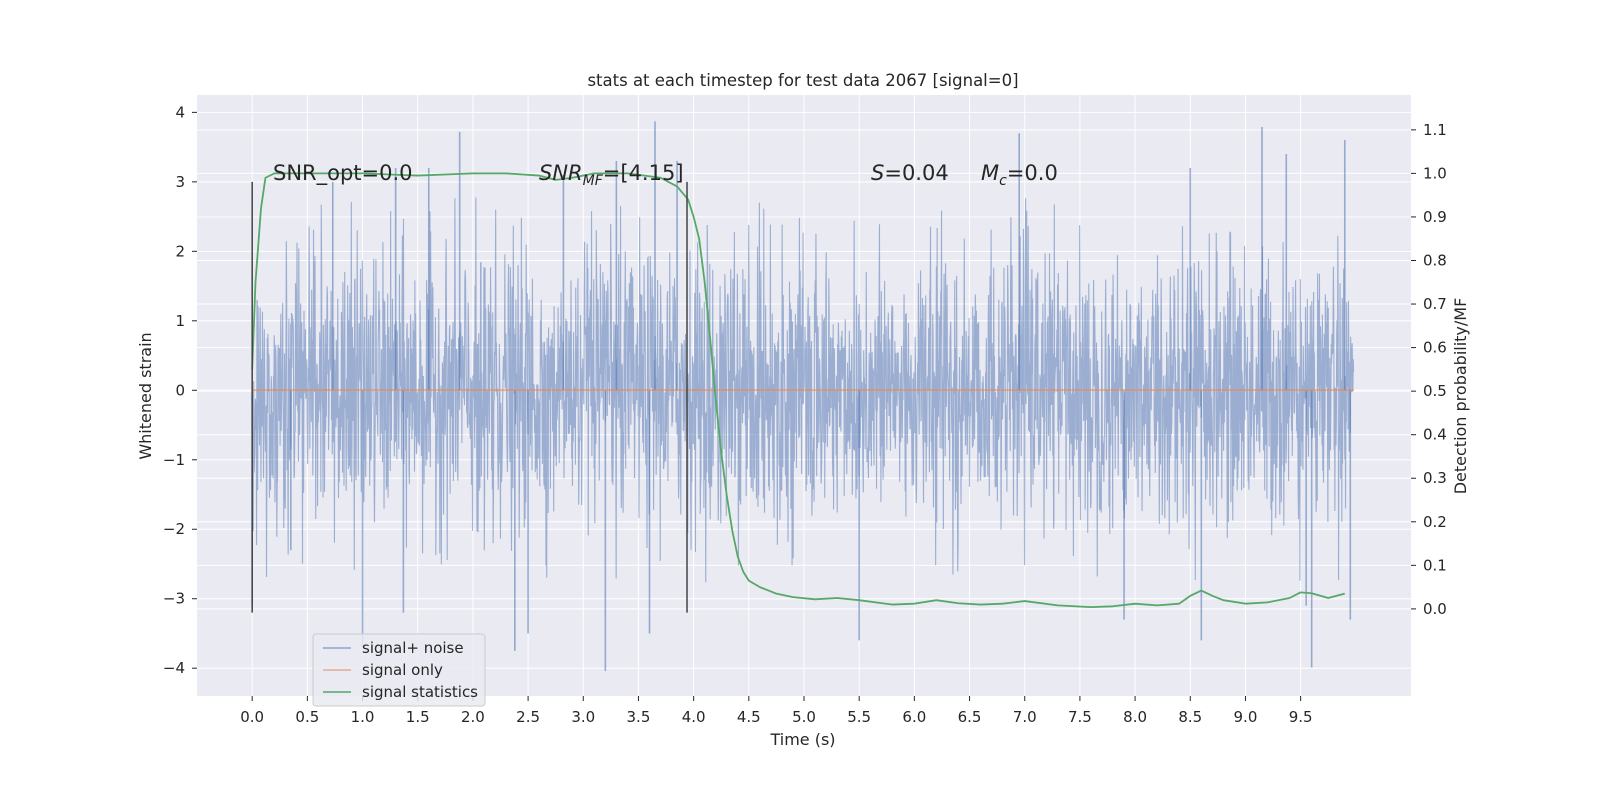 This screenshot has height=800, width=1600. Describe the element at coordinates (1032, 173) in the screenshot. I see `mc-value: =0.0` at that location.